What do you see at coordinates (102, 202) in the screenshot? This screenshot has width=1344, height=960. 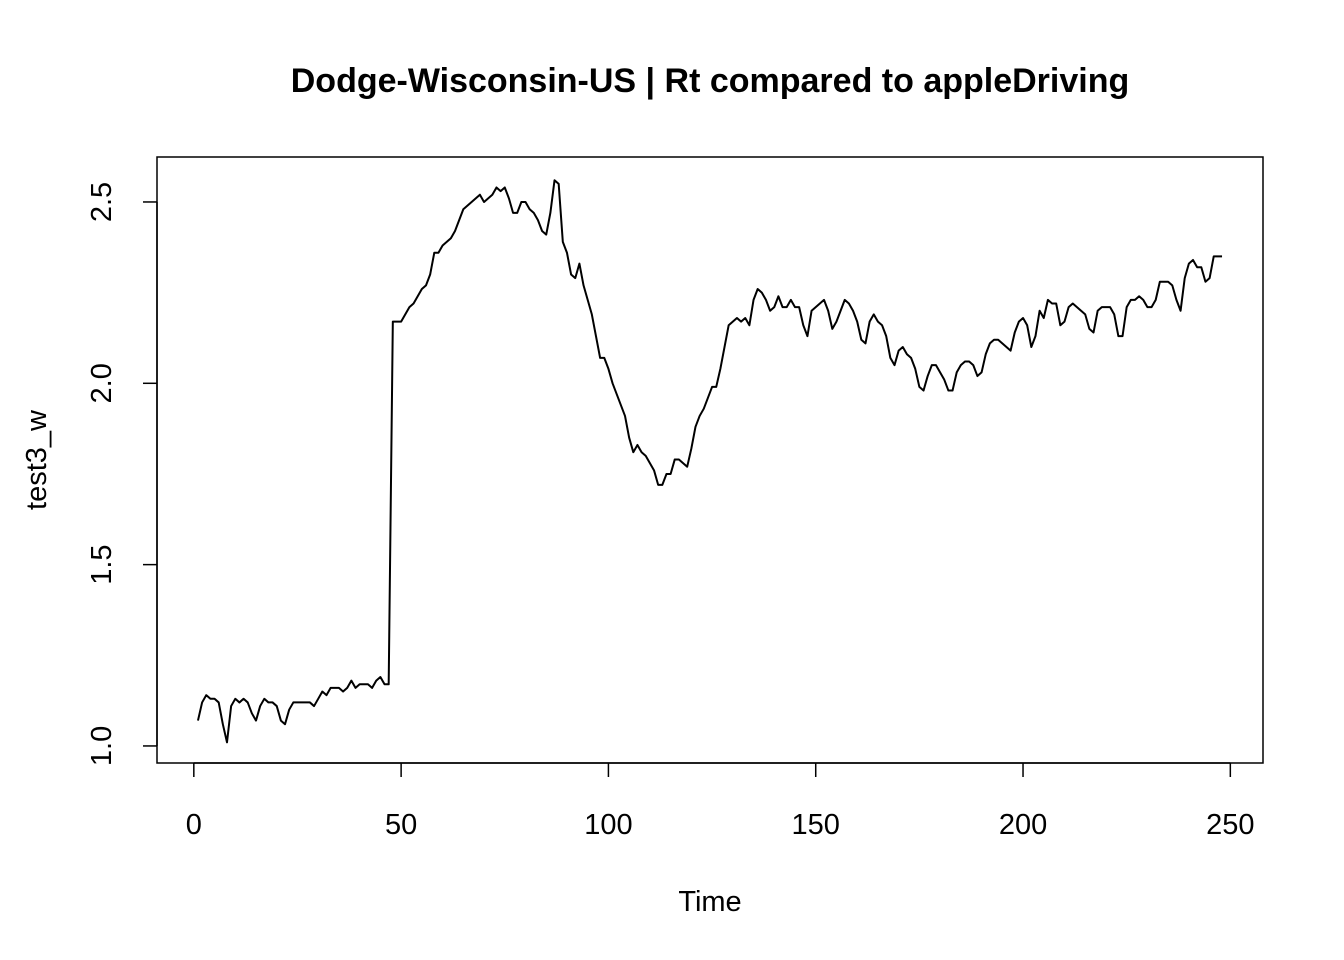 I see `y-tick-label: 2.5` at bounding box center [102, 202].